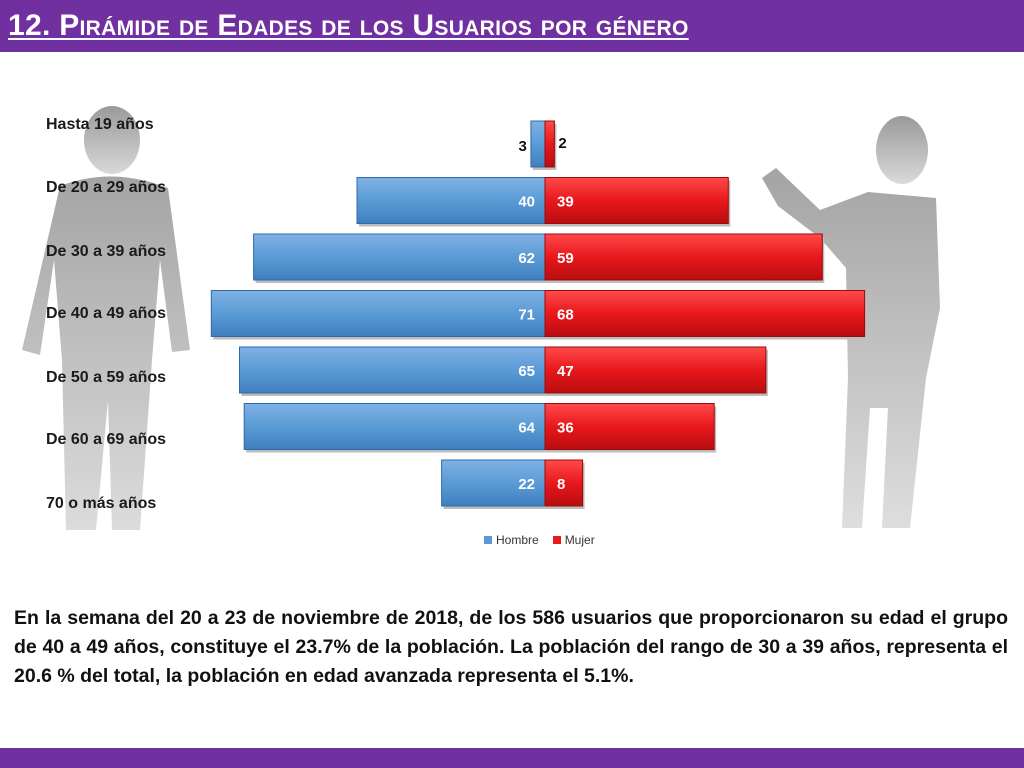  Describe the element at coordinates (565, 202) in the screenshot. I see `data-label-mujer: 39` at that location.